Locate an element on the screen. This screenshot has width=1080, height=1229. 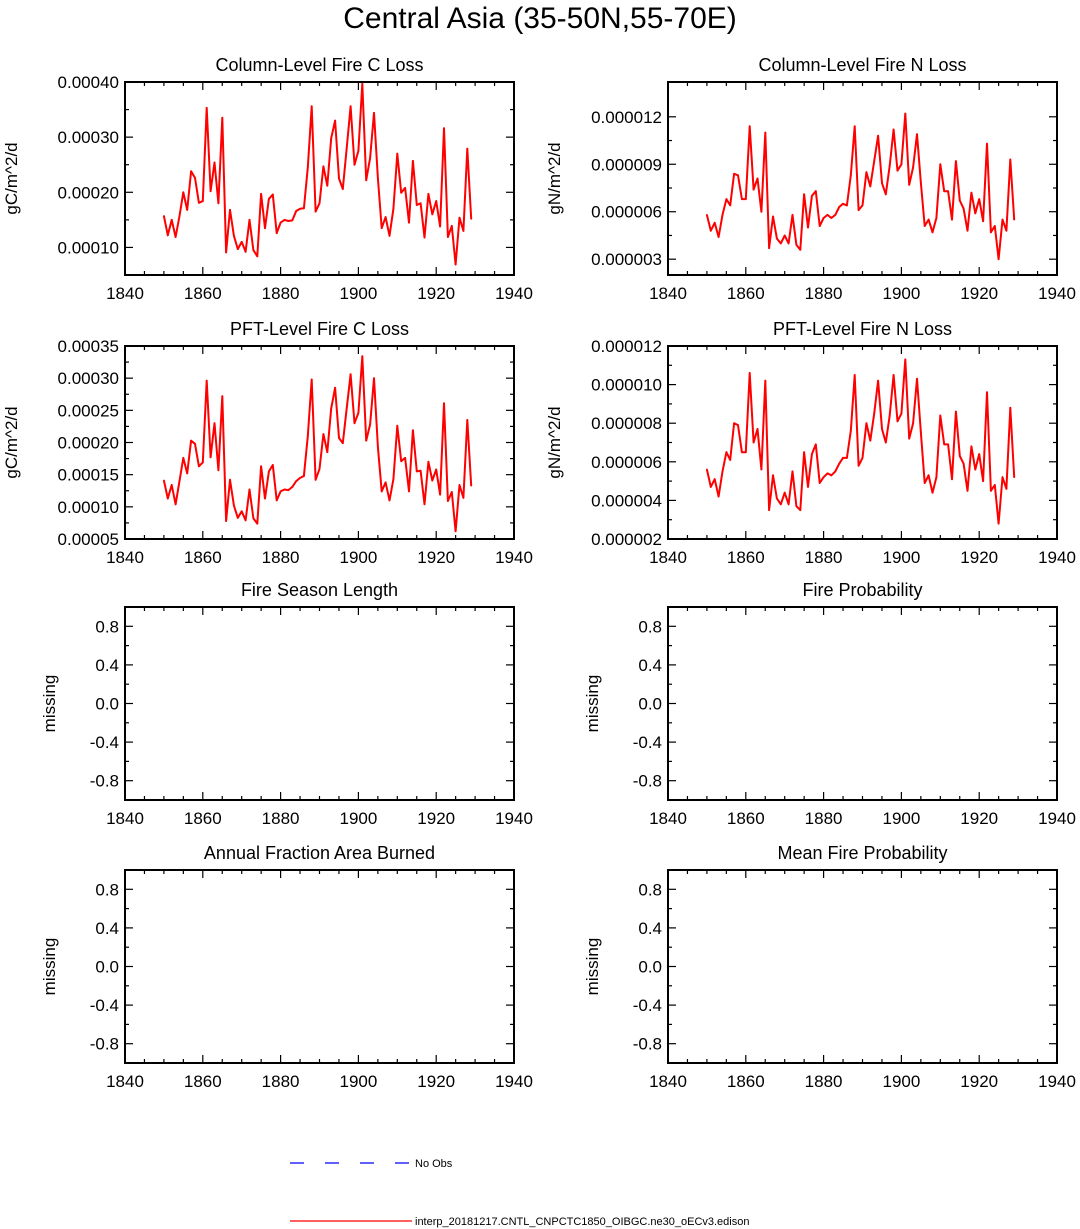
panel-title: Mean Fire Probability is located at coordinates (862, 853).